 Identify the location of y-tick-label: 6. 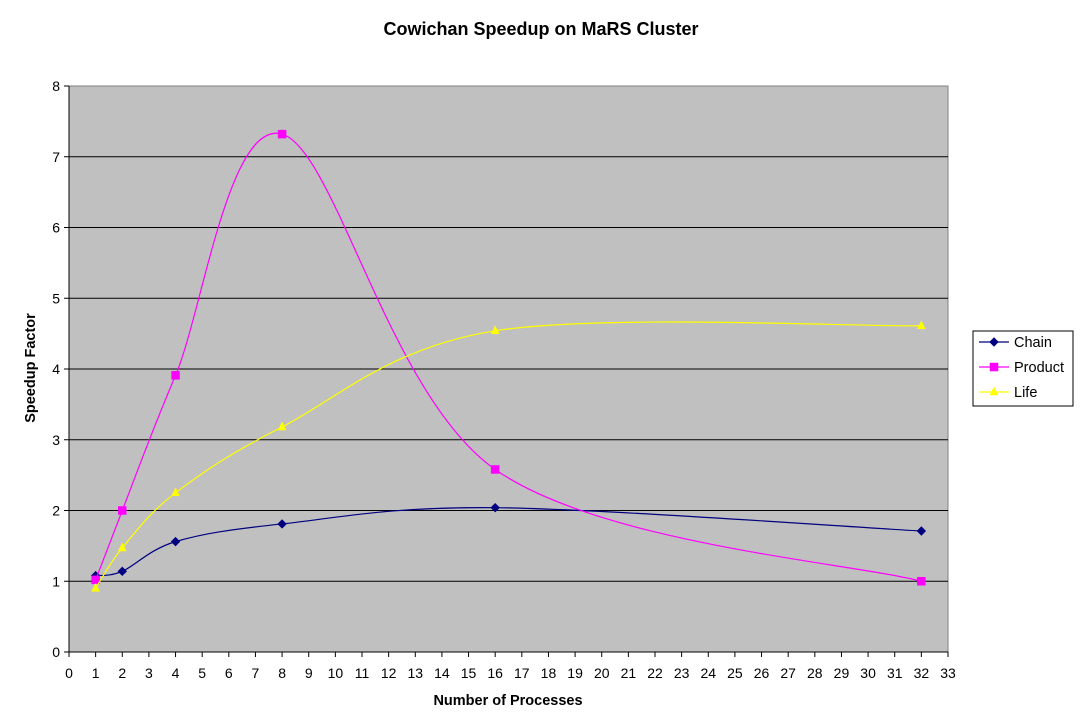
(56, 228).